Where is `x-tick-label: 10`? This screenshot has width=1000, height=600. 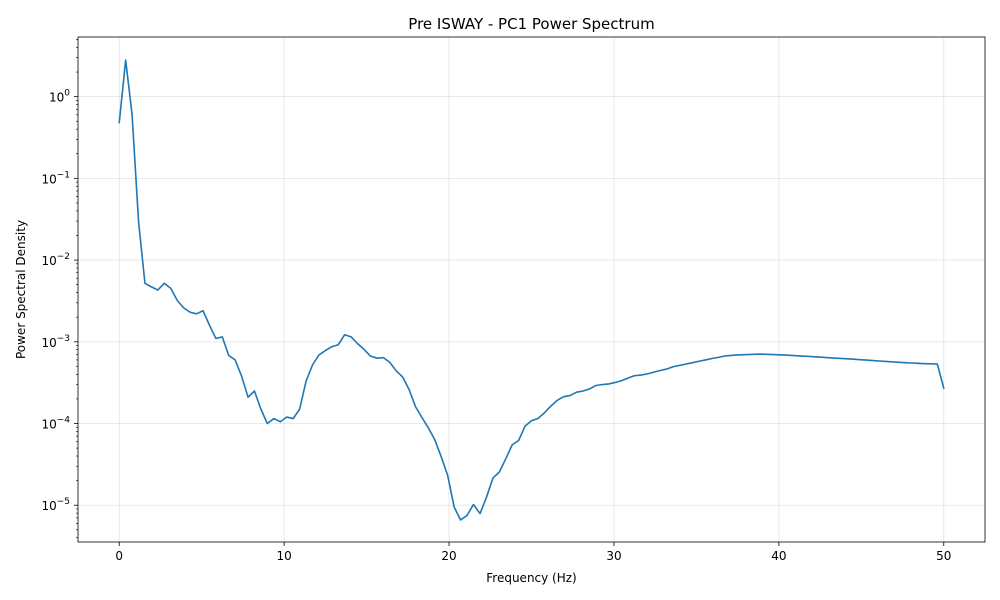
x-tick-label: 10 is located at coordinates (283, 556).